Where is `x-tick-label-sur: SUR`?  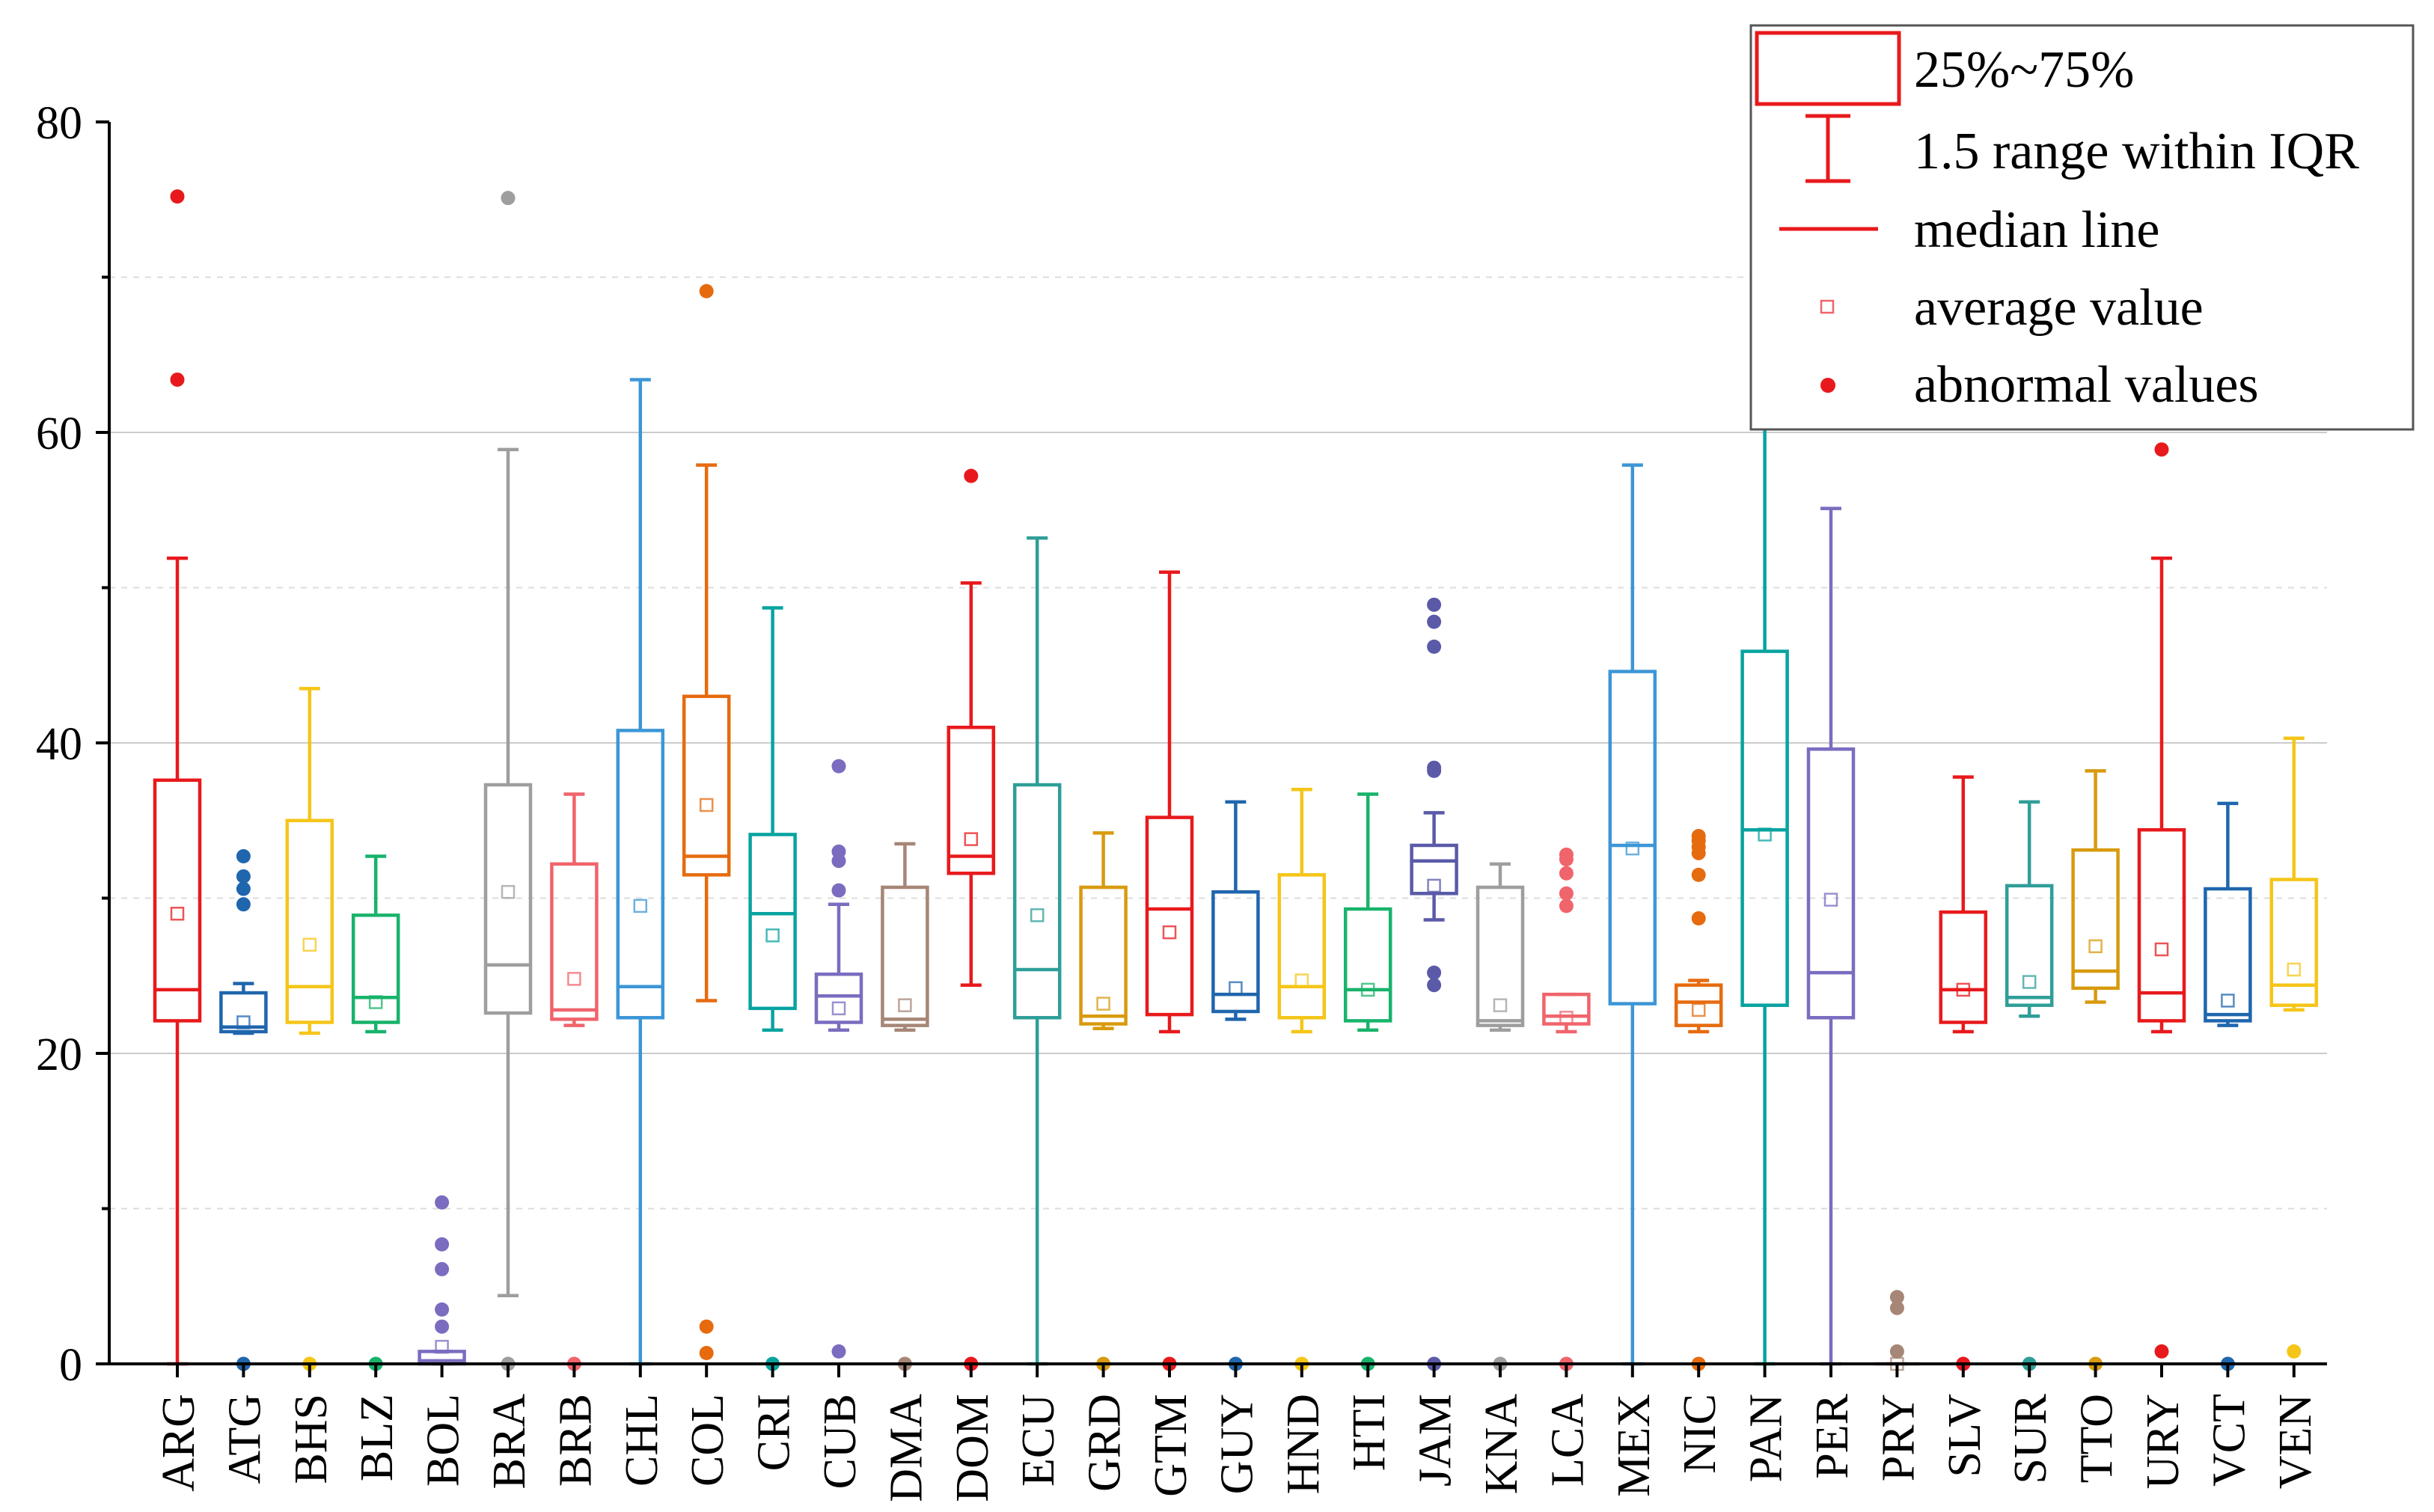 x-tick-label-sur: SUR is located at coordinates (2030, 1438).